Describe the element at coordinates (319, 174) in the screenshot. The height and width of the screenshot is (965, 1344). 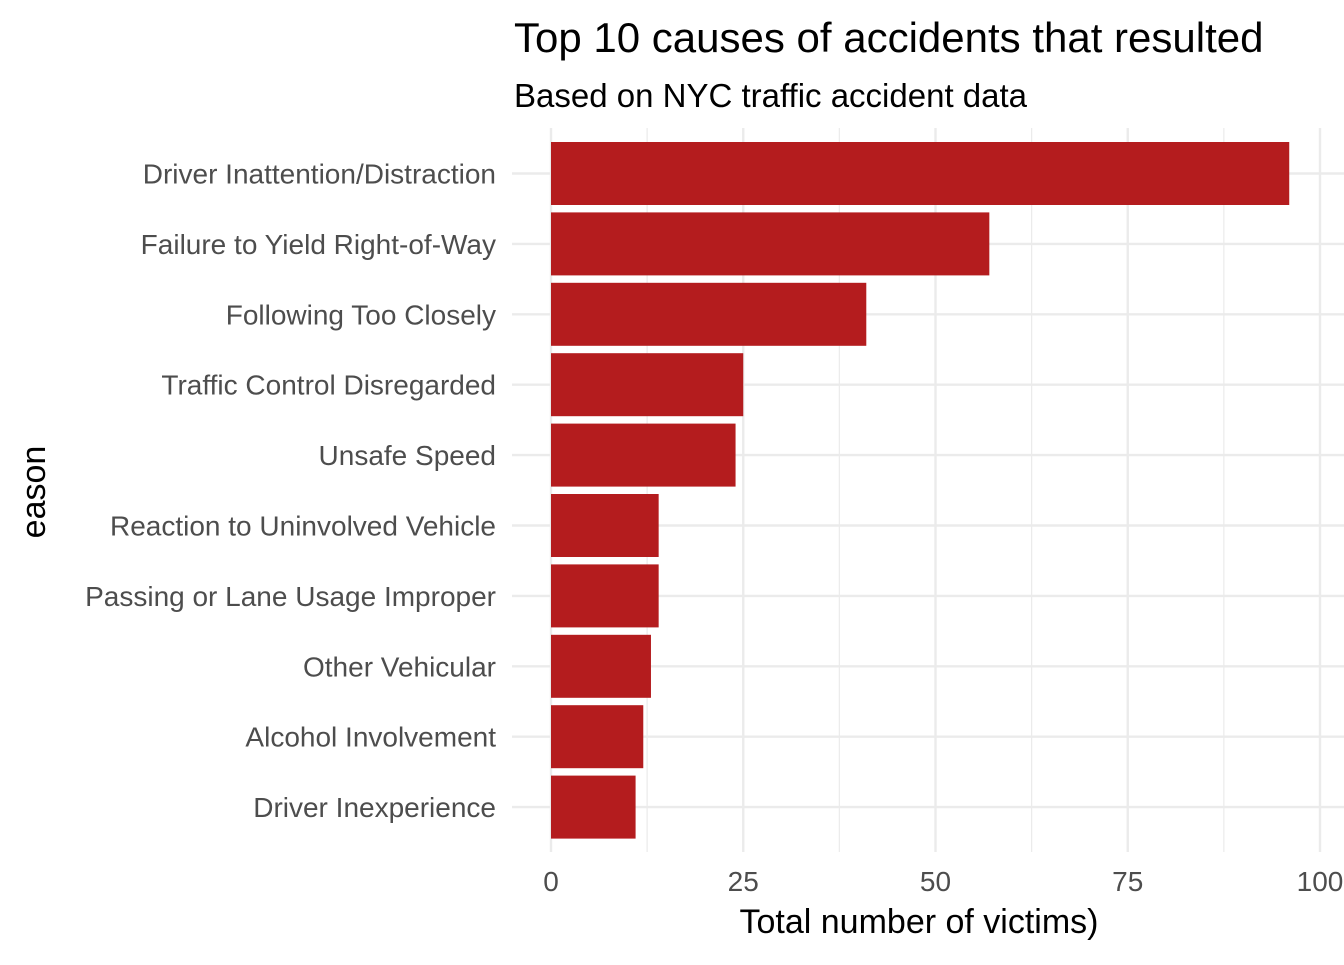
I see `y-tick-label: Driver Inattention/Distraction` at that location.